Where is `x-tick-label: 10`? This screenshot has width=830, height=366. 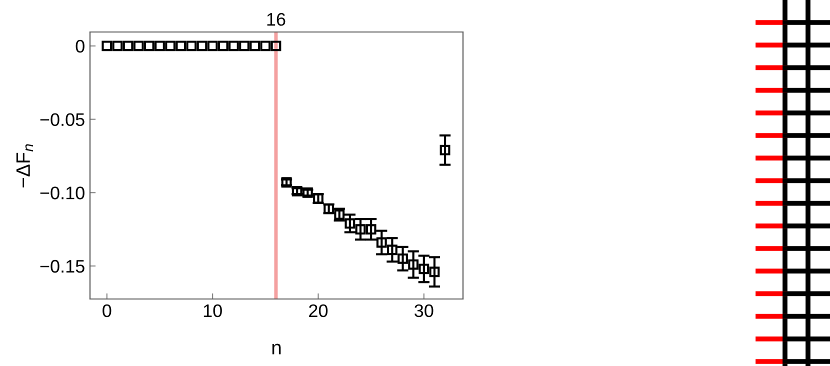
x-tick-label: 10 is located at coordinates (213, 311).